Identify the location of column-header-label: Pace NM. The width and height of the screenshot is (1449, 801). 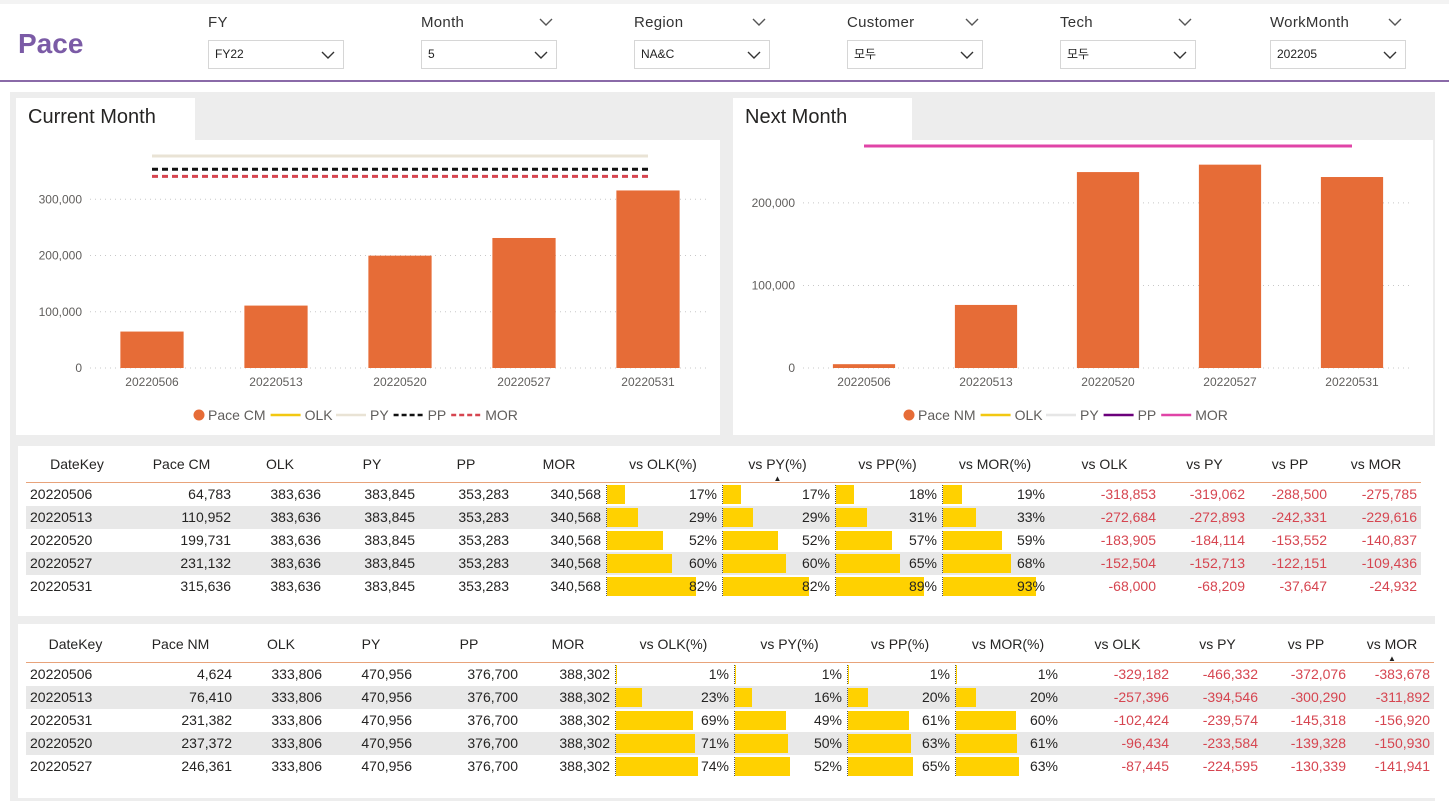
(180, 643).